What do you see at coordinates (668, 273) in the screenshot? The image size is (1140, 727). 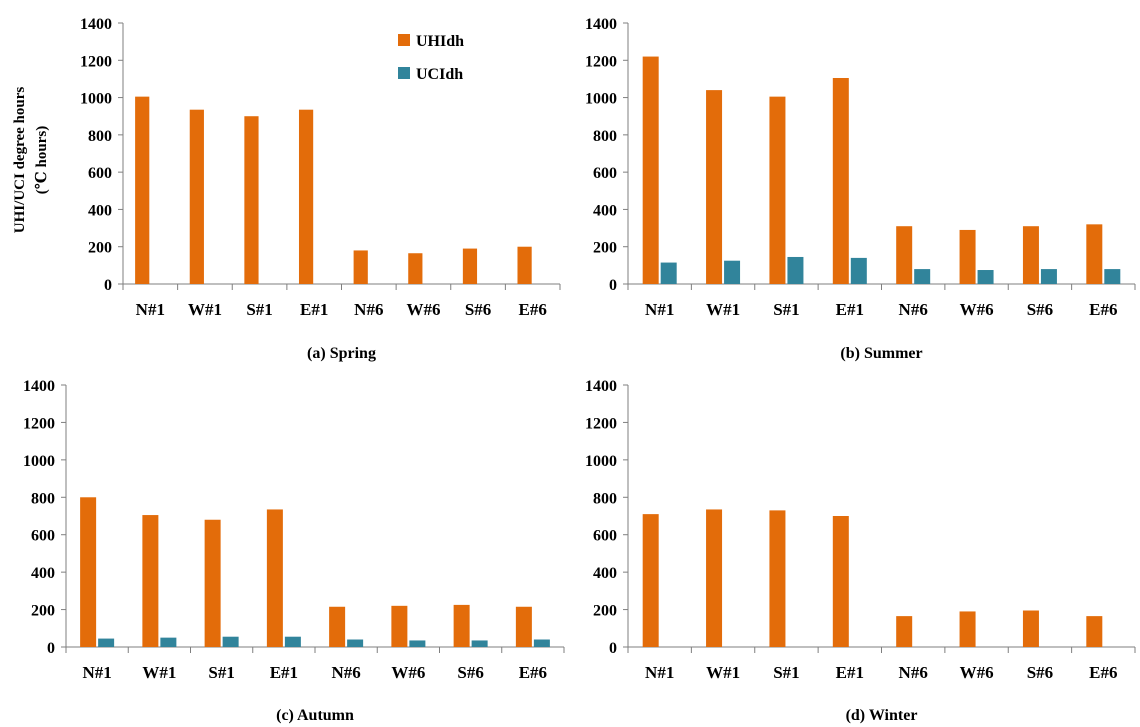 I see `bar-ucidh-n1` at bounding box center [668, 273].